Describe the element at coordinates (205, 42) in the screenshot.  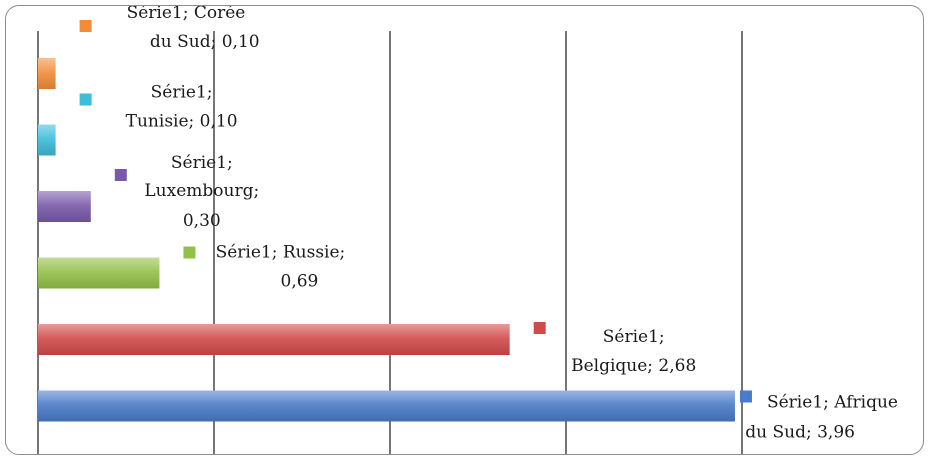
I see `data-label: du Sud; 0,10` at that location.